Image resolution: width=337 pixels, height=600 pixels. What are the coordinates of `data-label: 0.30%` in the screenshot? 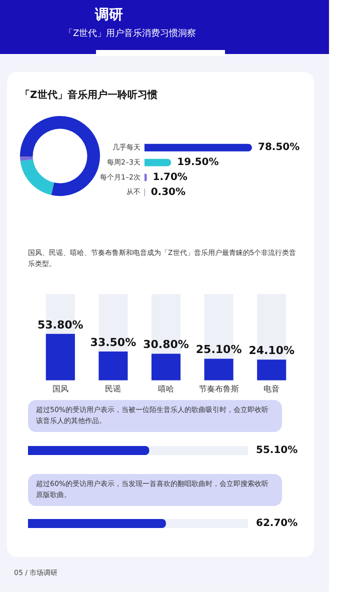 It's located at (168, 192).